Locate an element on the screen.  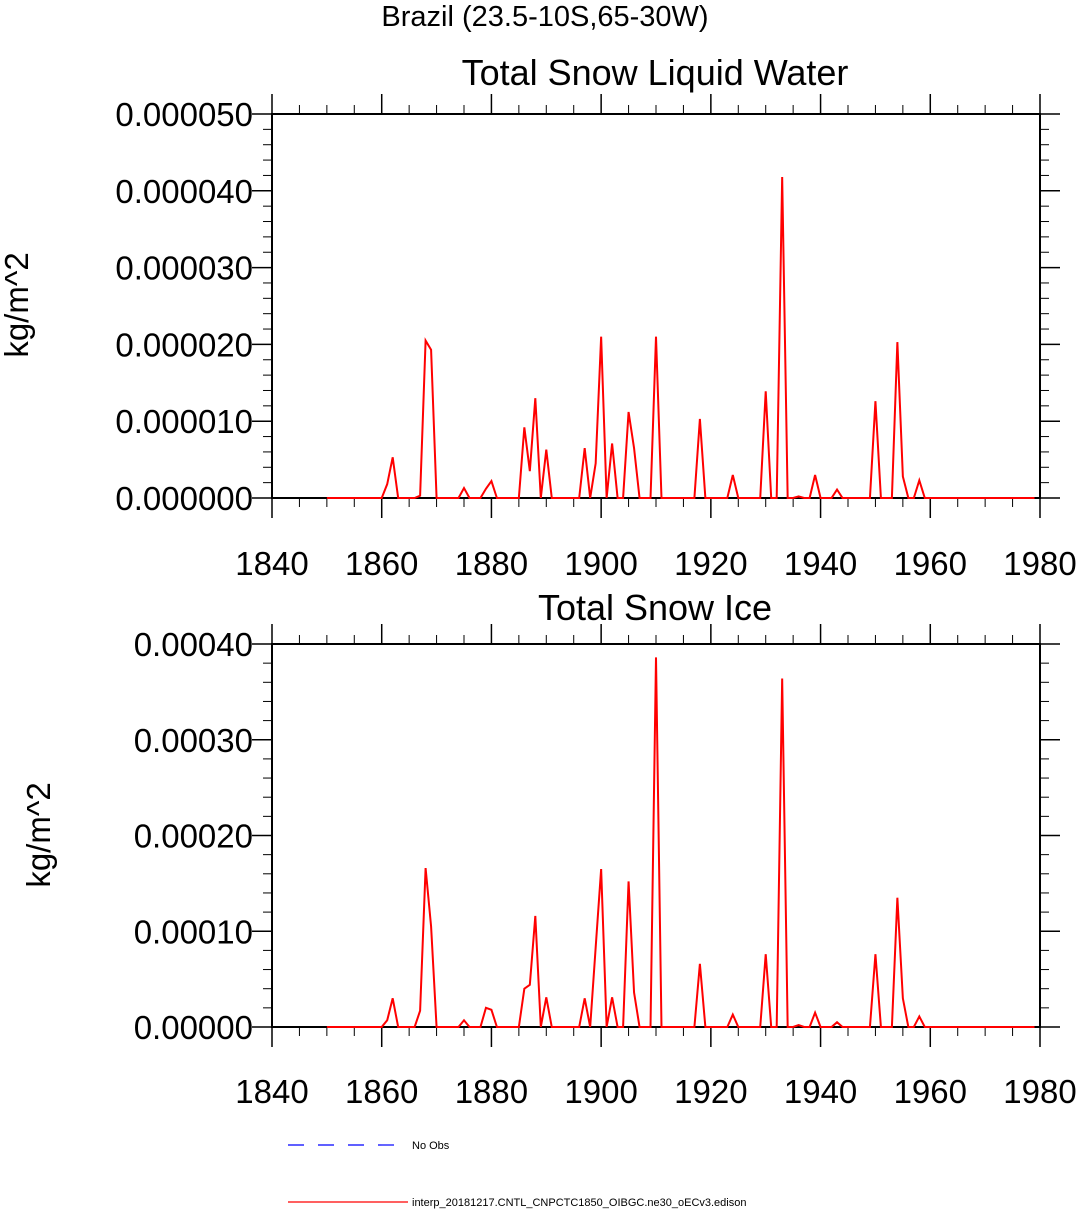
y-tick-label: 0.00010 is located at coordinates (193, 931).